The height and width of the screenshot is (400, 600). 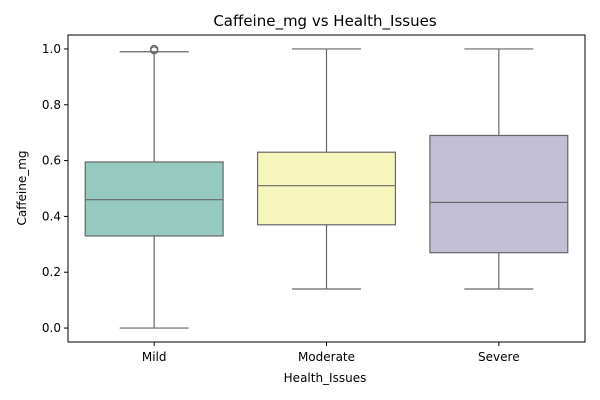 What do you see at coordinates (51, 328) in the screenshot?
I see `y-tick-label: 0.0` at bounding box center [51, 328].